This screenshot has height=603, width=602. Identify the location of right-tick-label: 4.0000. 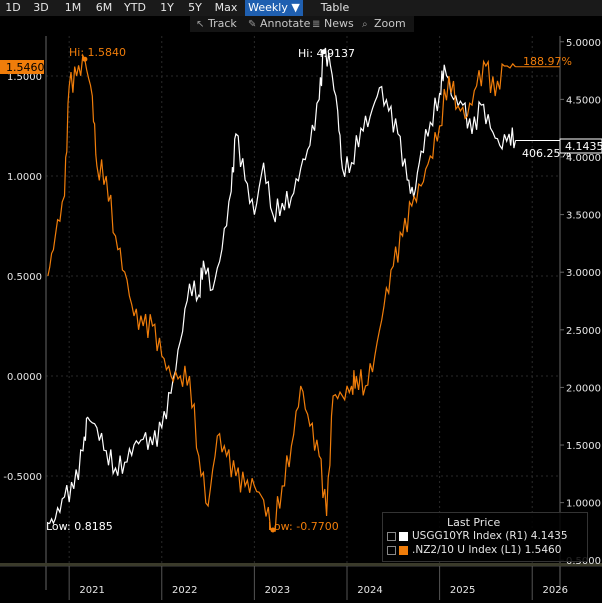
(583, 158).